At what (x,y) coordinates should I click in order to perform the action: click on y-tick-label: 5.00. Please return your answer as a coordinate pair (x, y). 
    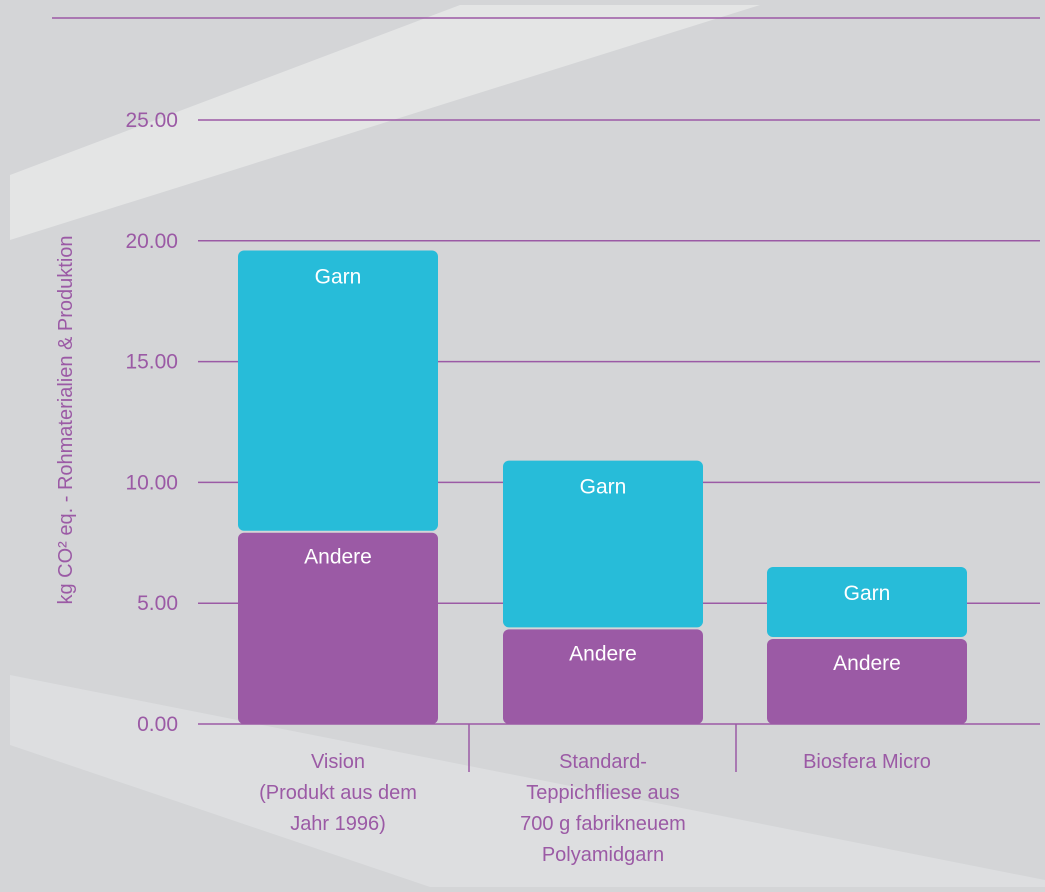
    Looking at the image, I should click on (157, 603).